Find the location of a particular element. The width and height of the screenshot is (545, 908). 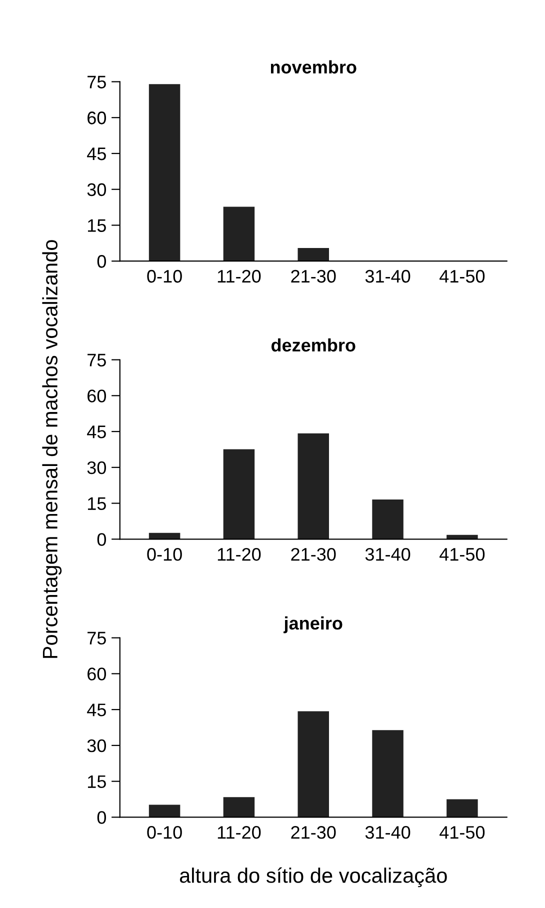

chart-title: janeiro is located at coordinates (312, 625).